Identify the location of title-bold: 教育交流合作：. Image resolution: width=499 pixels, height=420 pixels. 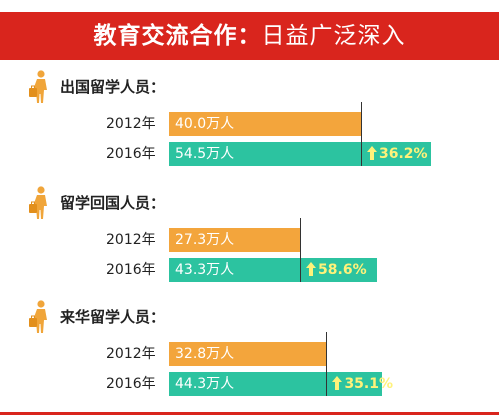
(177, 36).